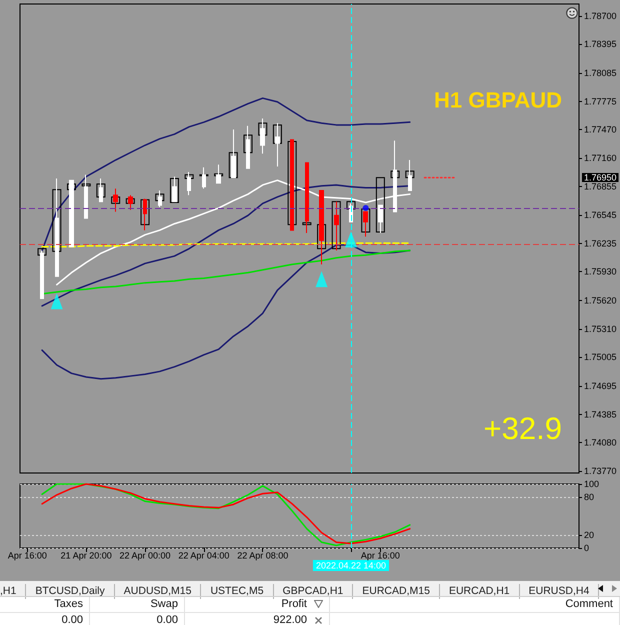 This screenshot has width=620, height=625. Describe the element at coordinates (560, 591) in the screenshot. I see `text: EURUSD,H4` at that location.